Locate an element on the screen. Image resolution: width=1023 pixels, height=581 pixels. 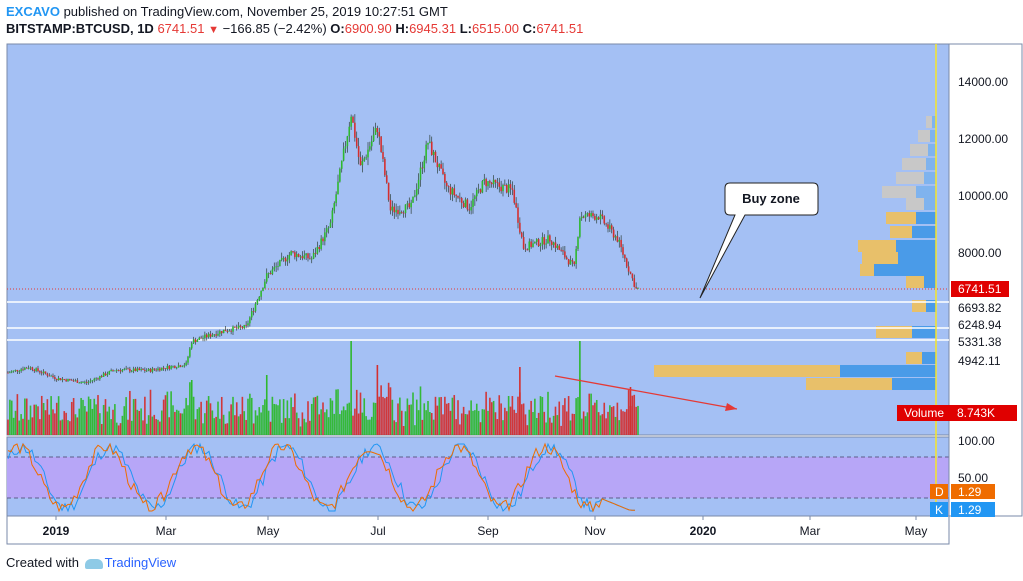
price-label-box is located at coordinates (980, 361).